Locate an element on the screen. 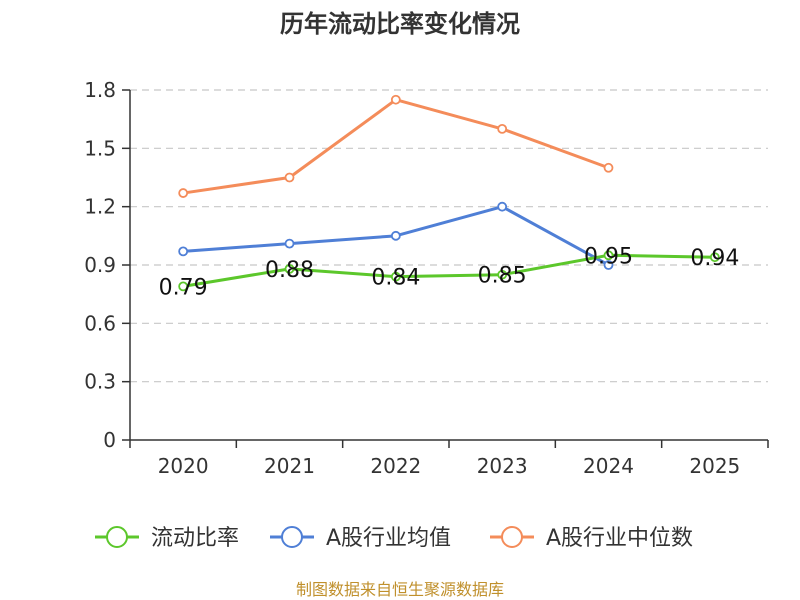 The image size is (800, 600). data-label: 0.88 is located at coordinates (289, 270).